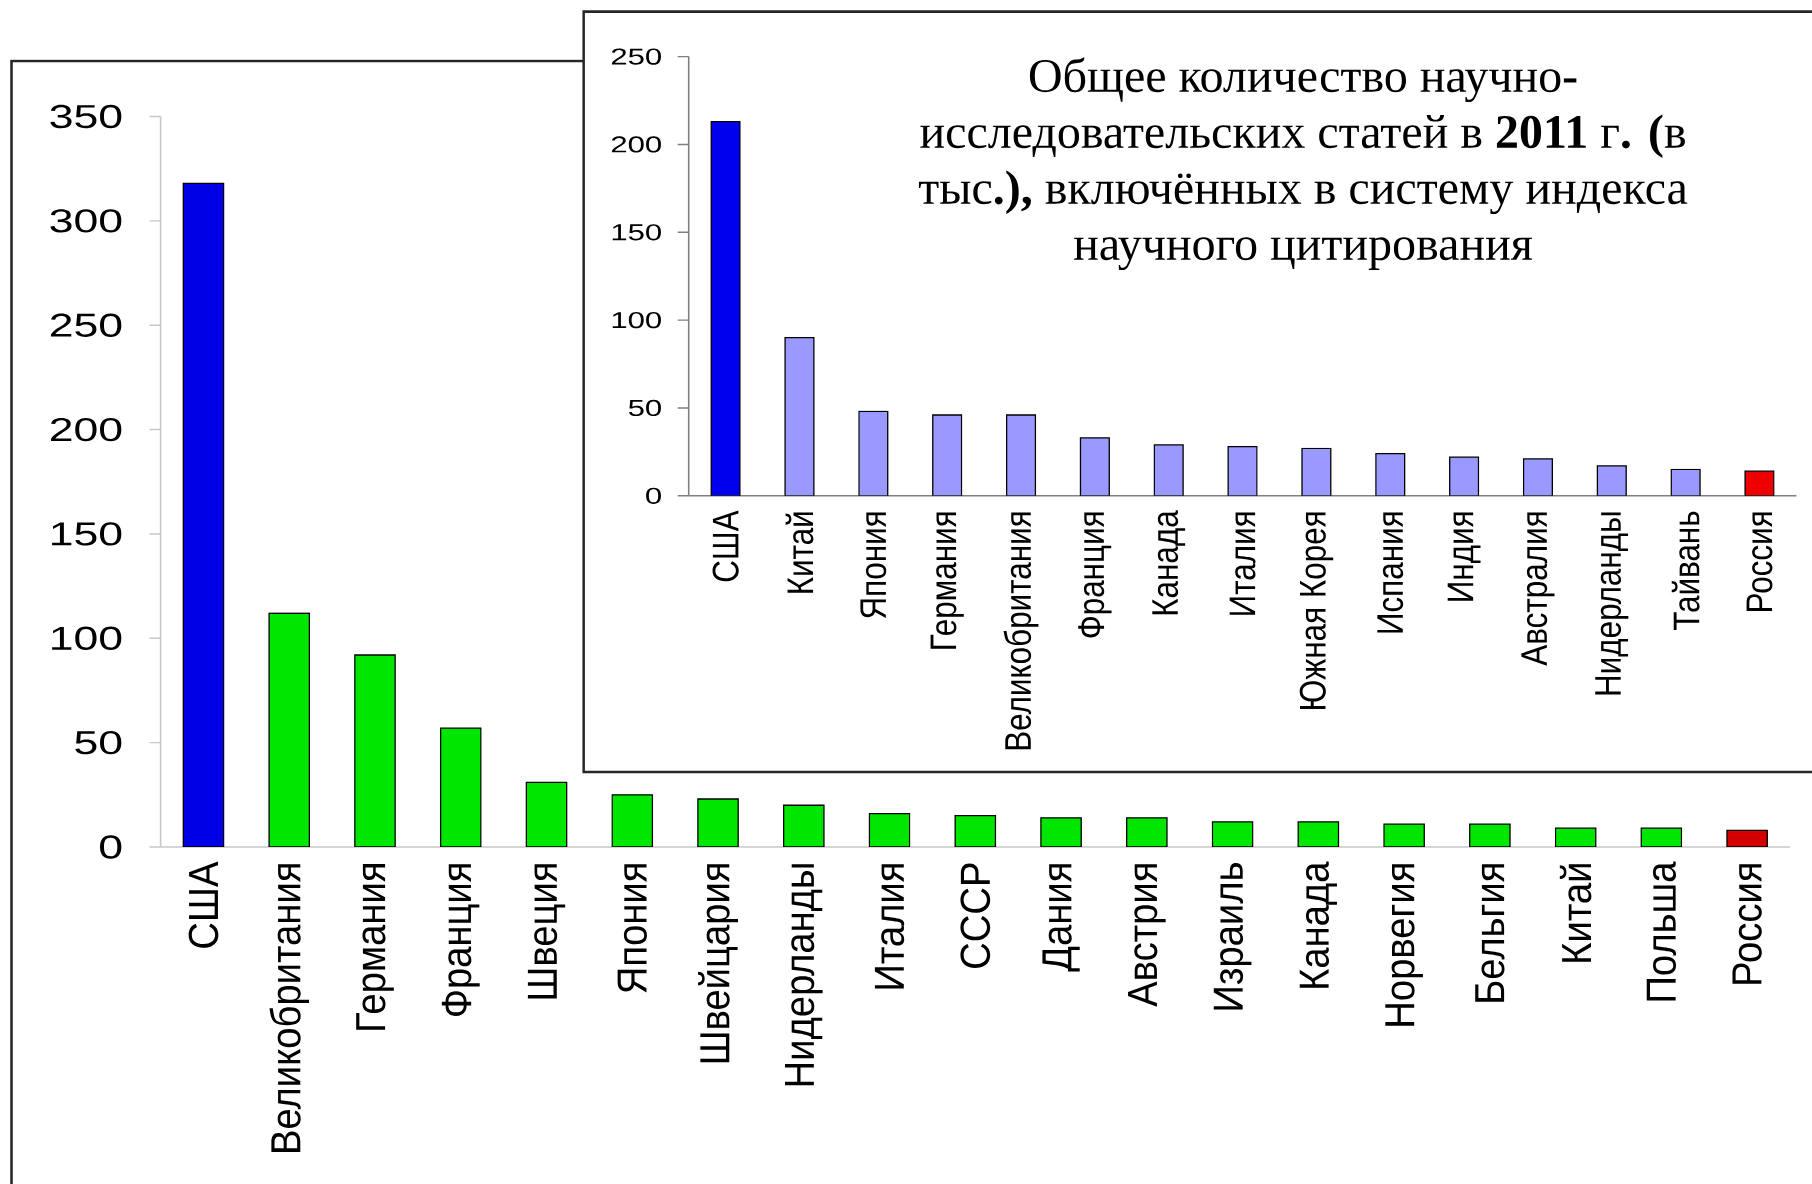  What do you see at coordinates (1685, 571) in the screenshot?
I see `x-tick-label: Тайвань` at bounding box center [1685, 571].